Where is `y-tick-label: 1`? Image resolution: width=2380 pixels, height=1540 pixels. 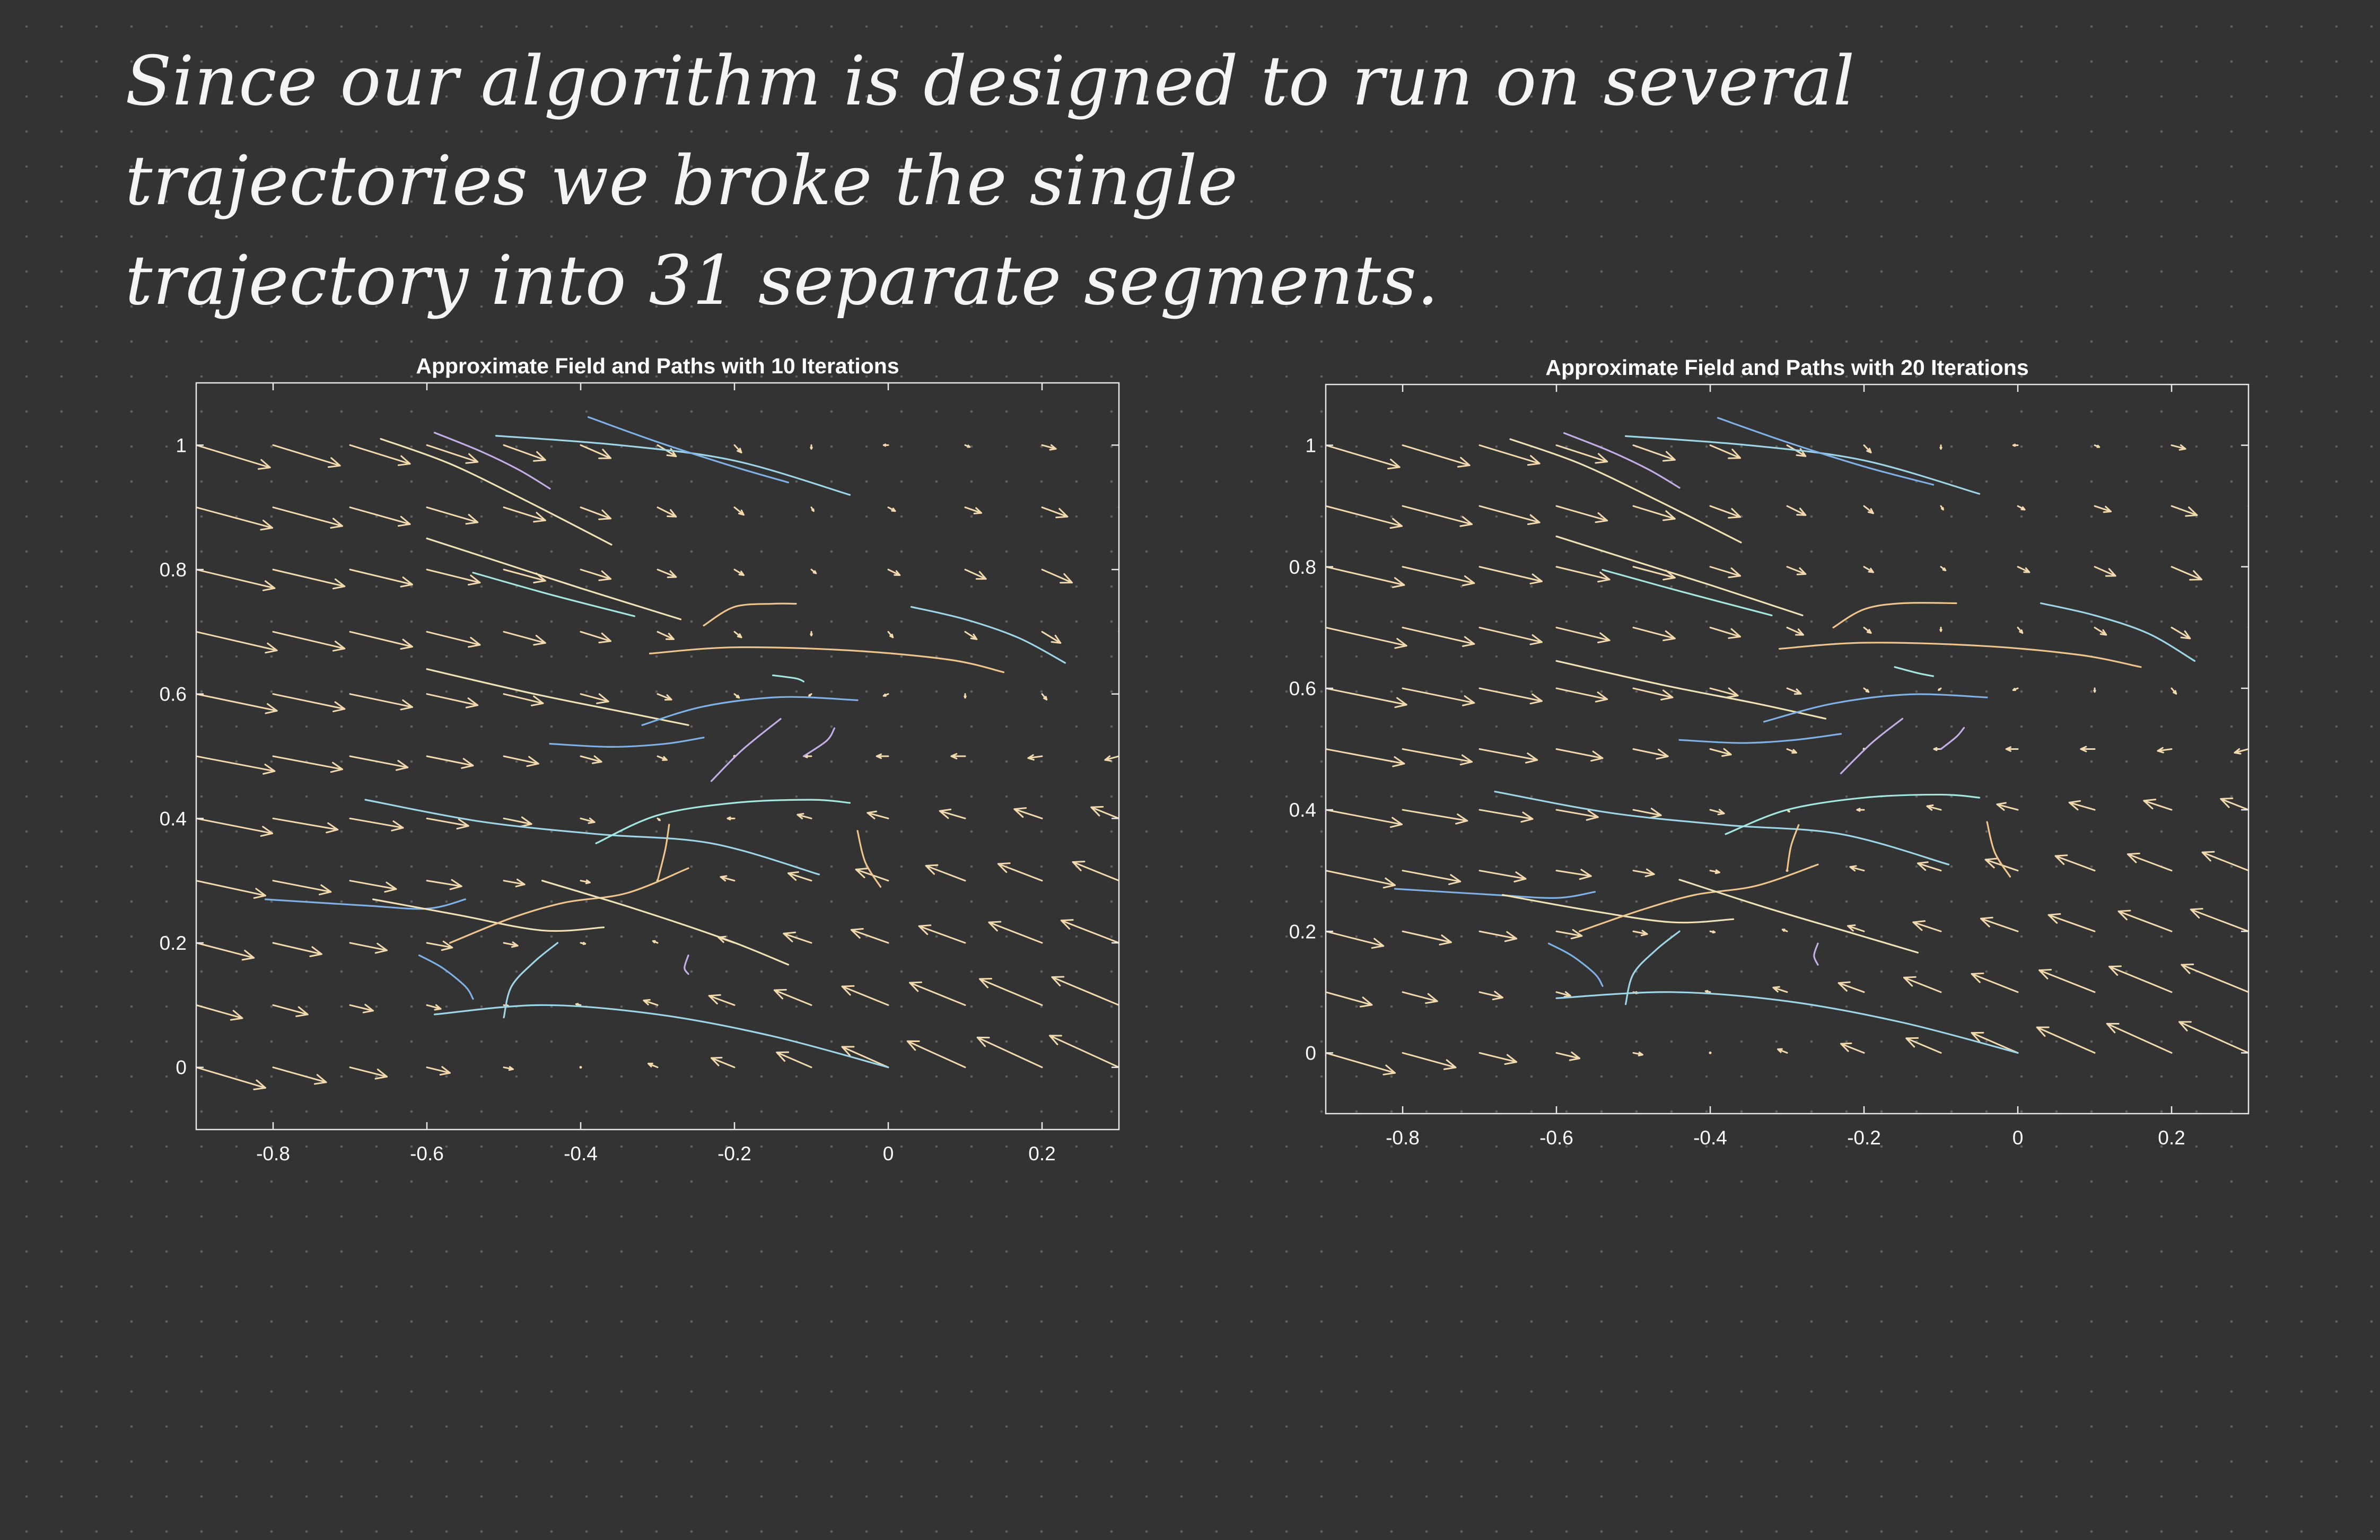
y-tick-label: 1 is located at coordinates (181, 445).